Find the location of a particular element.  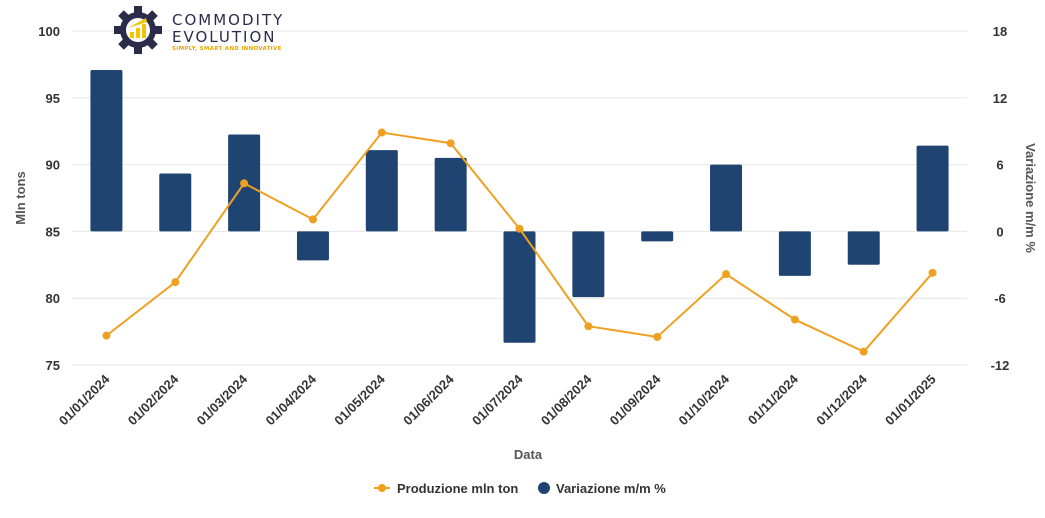

y2-axis-title: Variazione m/m % is located at coordinates (1030, 198).